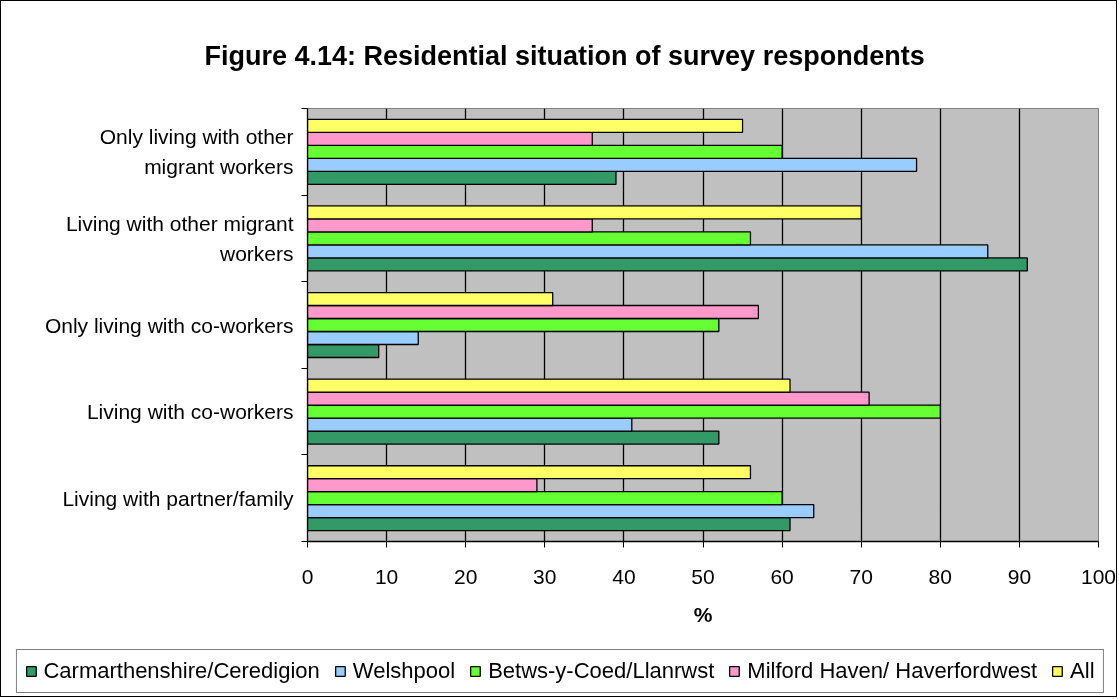 The height and width of the screenshot is (699, 1119). What do you see at coordinates (545, 576) in the screenshot?
I see `x-tick-label: 30` at bounding box center [545, 576].